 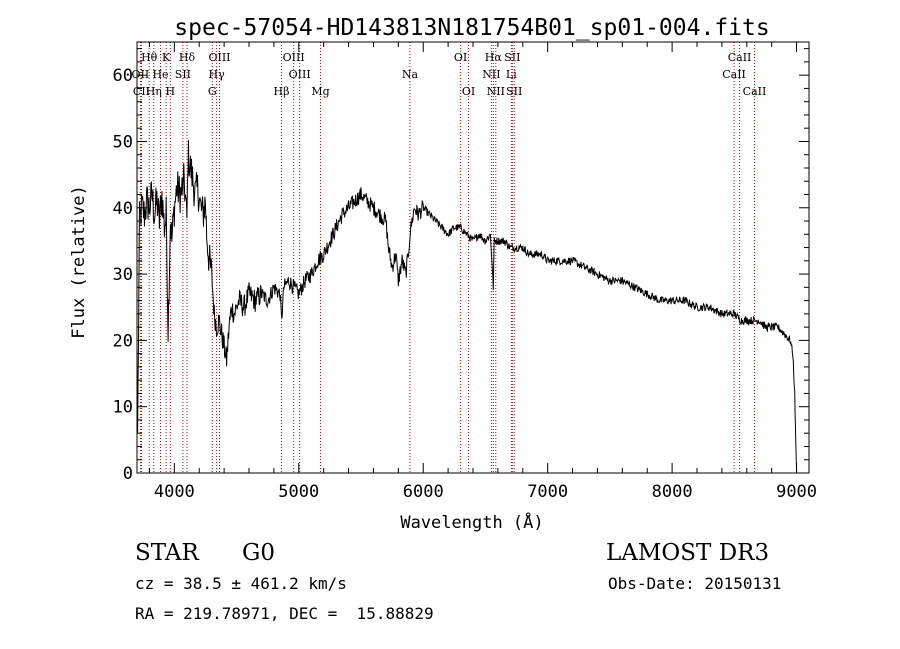 I want to click on y-axis-label: Flux (relative), so click(x=79, y=262).